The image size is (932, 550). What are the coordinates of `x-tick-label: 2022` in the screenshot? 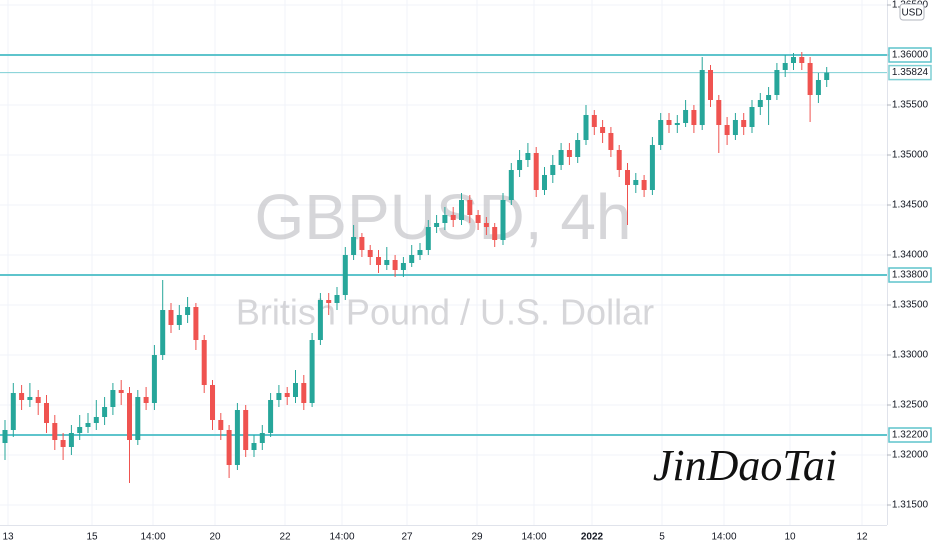 It's located at (592, 537).